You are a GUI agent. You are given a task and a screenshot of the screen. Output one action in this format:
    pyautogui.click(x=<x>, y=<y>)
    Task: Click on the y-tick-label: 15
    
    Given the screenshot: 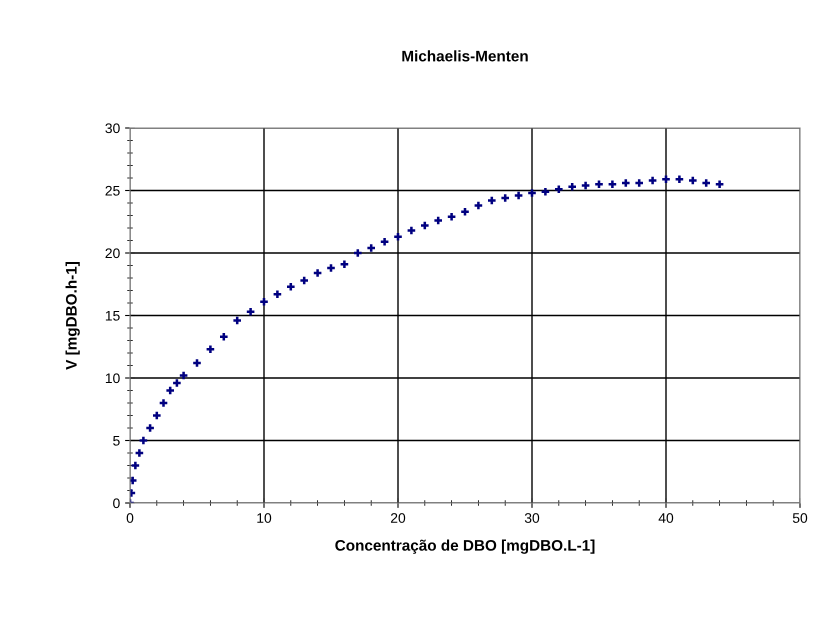 What is the action you would take?
    pyautogui.click(x=113, y=315)
    